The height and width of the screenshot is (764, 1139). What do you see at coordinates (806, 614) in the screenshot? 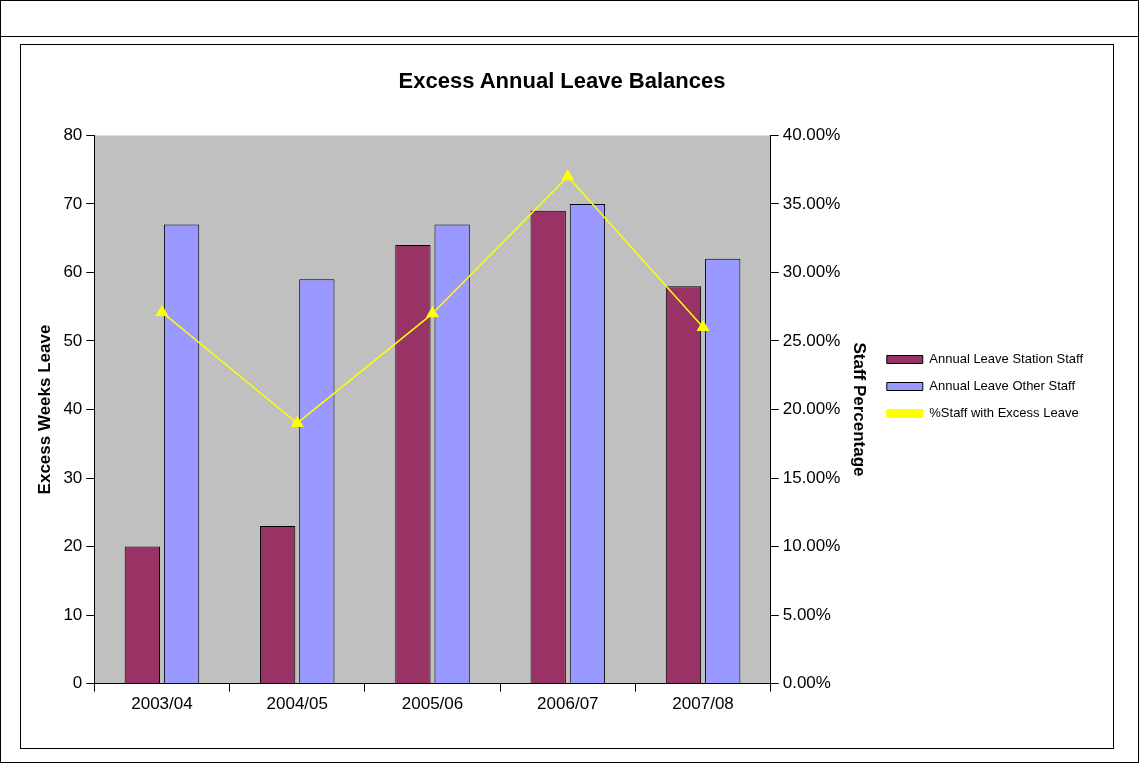
I see `y2-tick-label: 5.00%` at bounding box center [806, 614].